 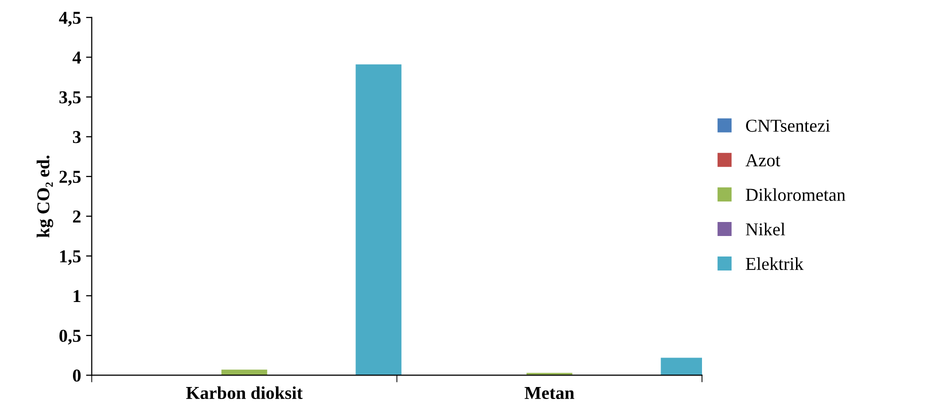 What do you see at coordinates (549, 393) in the screenshot?
I see `x-tick-label: Metan` at bounding box center [549, 393].